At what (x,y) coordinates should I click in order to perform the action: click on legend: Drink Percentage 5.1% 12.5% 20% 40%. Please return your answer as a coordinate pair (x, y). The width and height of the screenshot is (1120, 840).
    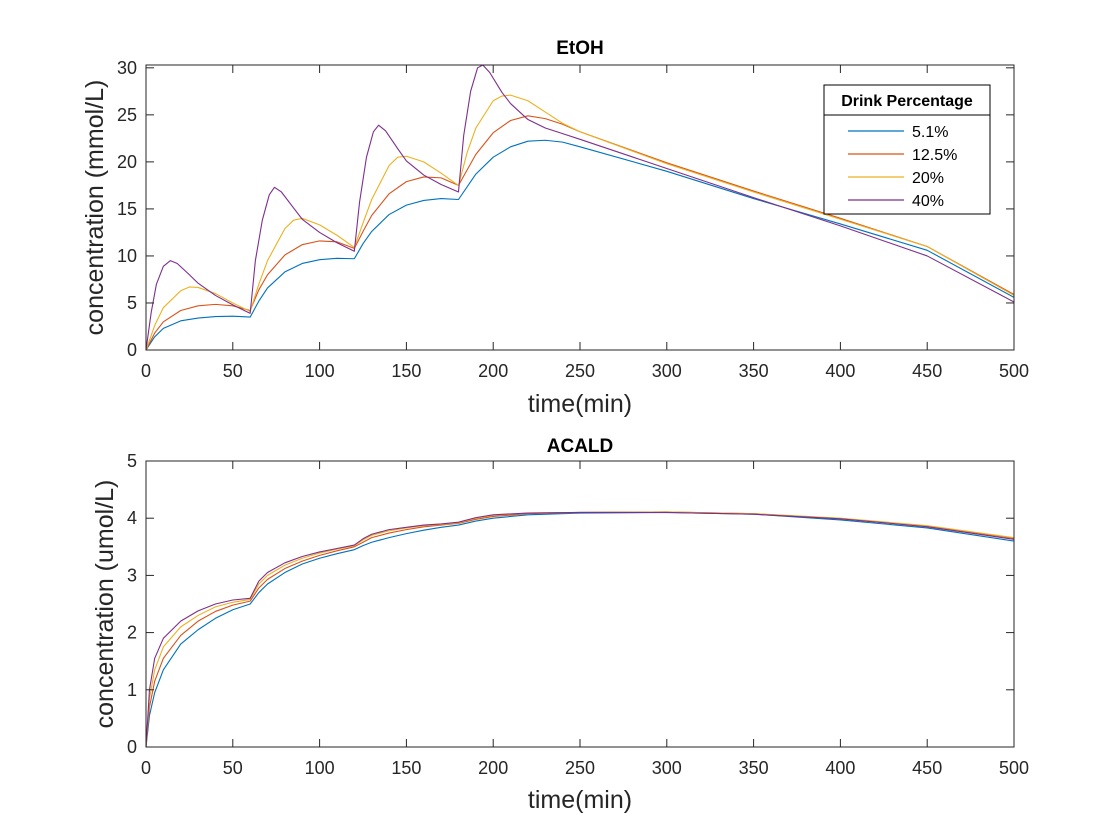
    Looking at the image, I should click on (907, 149).